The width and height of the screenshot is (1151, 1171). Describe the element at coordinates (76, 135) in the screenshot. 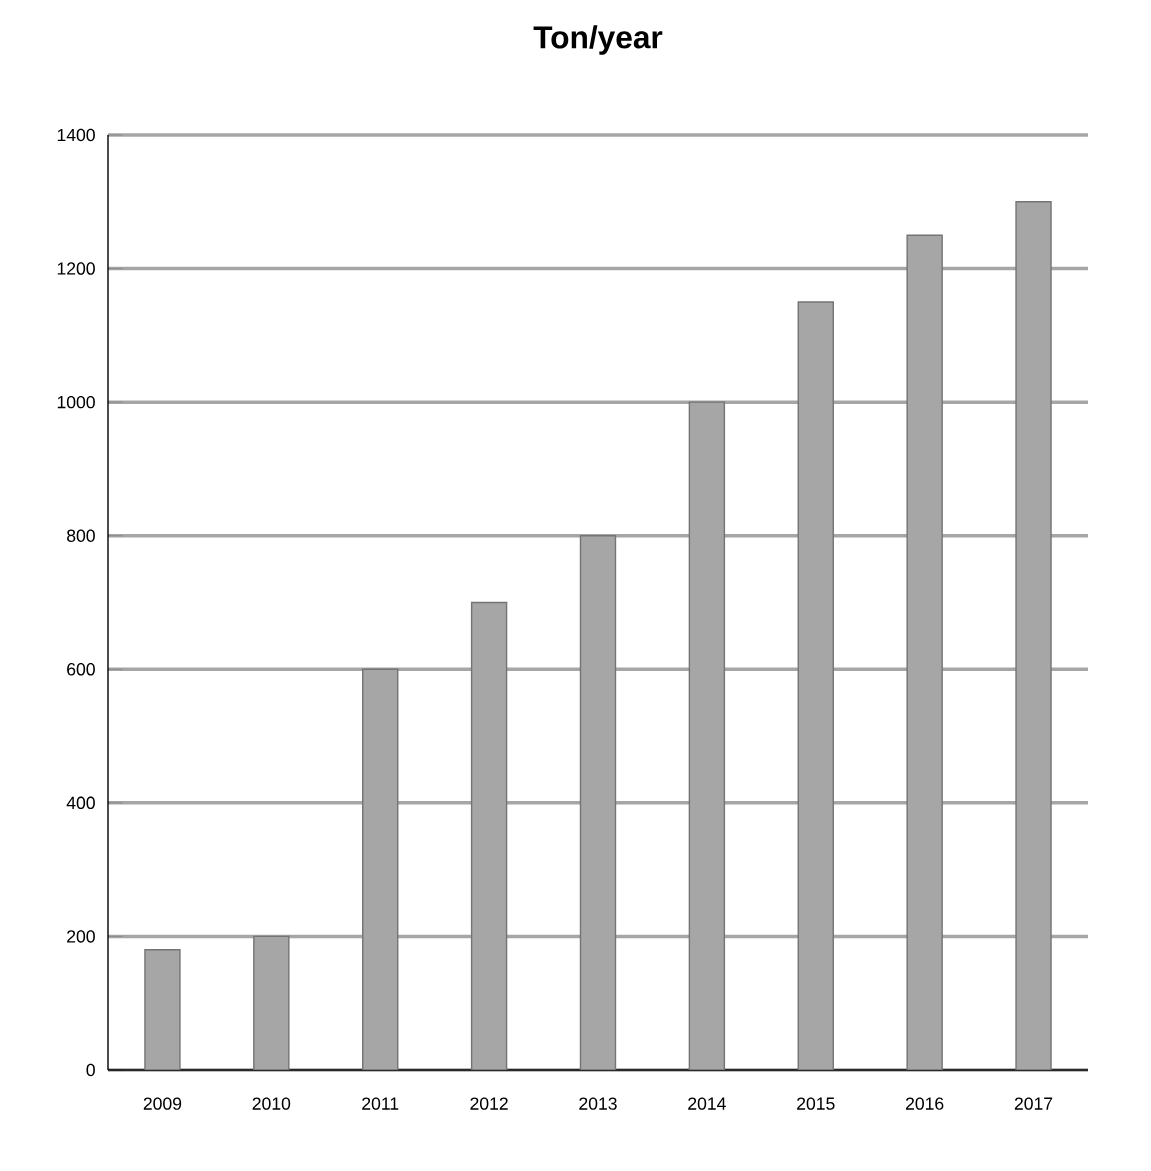

I see `y-tick-label: 1400` at that location.